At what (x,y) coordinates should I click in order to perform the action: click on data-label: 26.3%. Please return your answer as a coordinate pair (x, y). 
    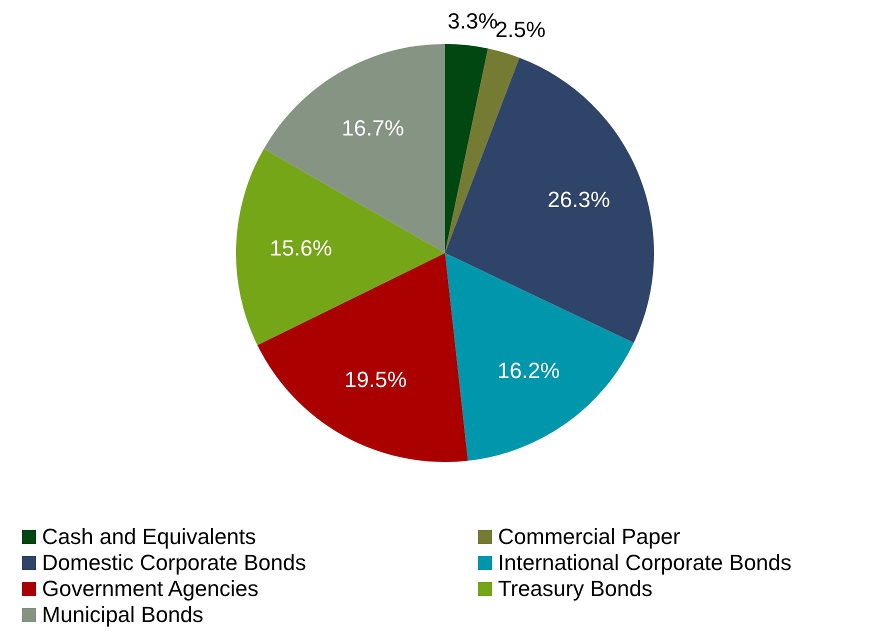
    Looking at the image, I should click on (579, 199).